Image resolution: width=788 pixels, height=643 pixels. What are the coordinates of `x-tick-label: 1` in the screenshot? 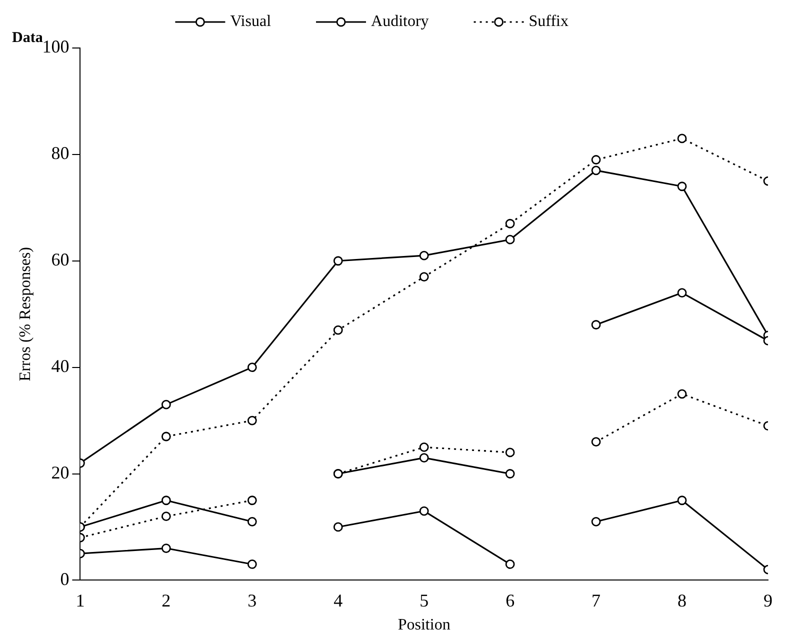 It's located at (80, 600).